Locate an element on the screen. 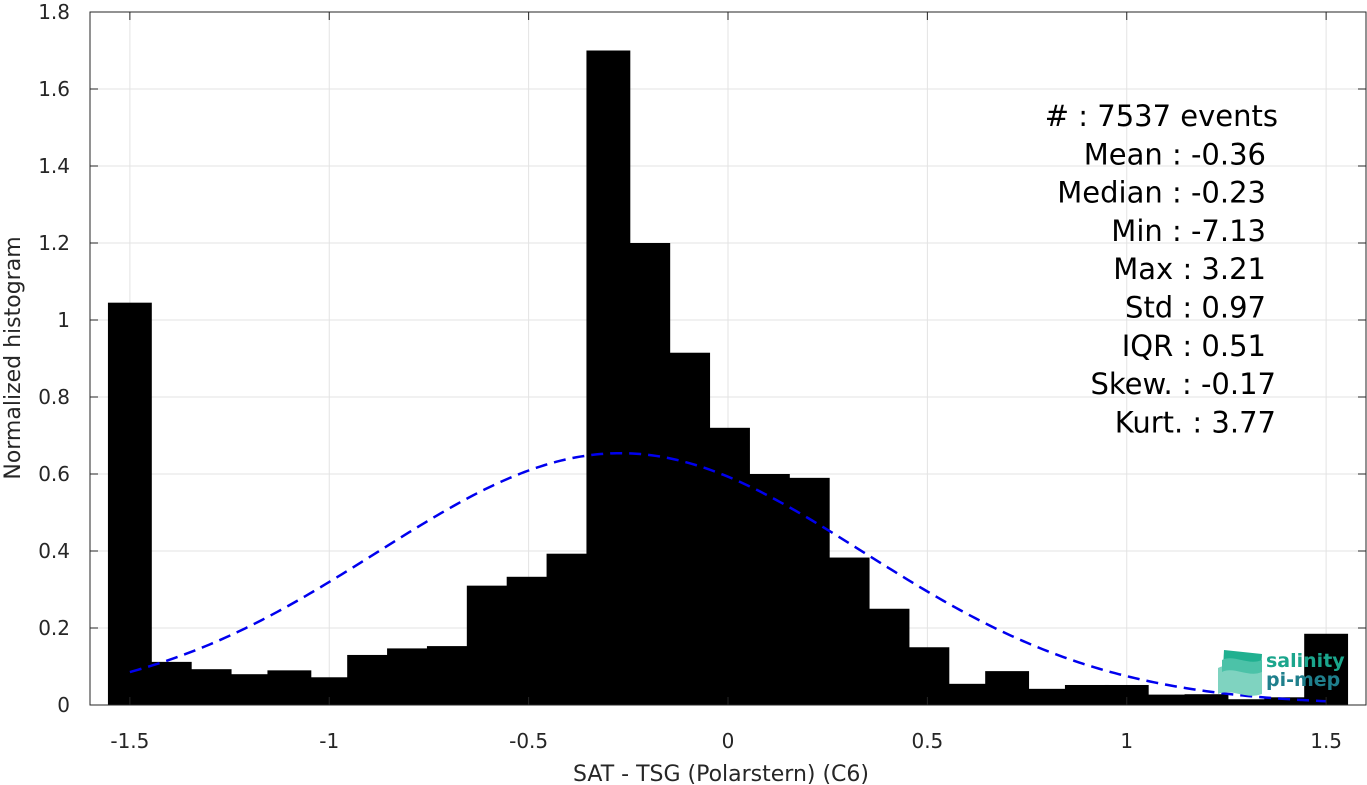  x-tick-label: 1 is located at coordinates (1126, 741).